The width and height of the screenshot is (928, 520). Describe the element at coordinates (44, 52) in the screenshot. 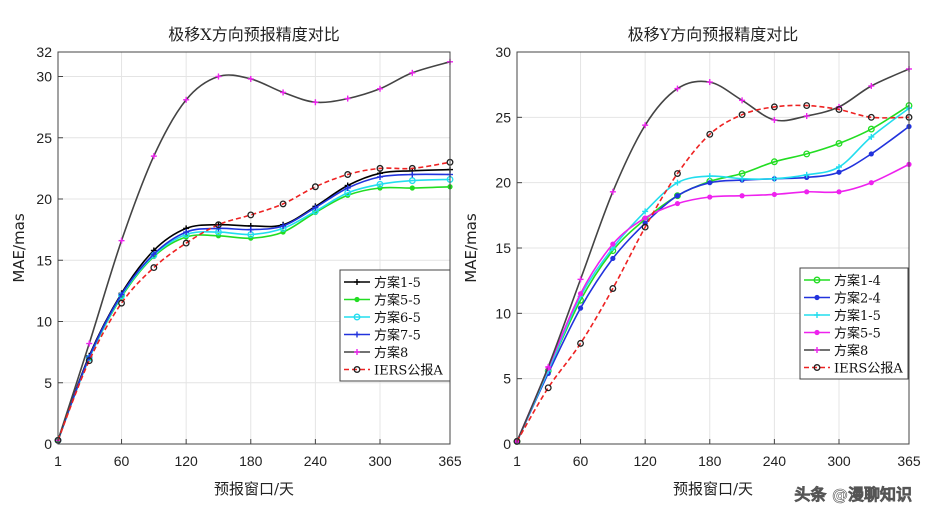

I see `y-tick-label: 32` at that location.